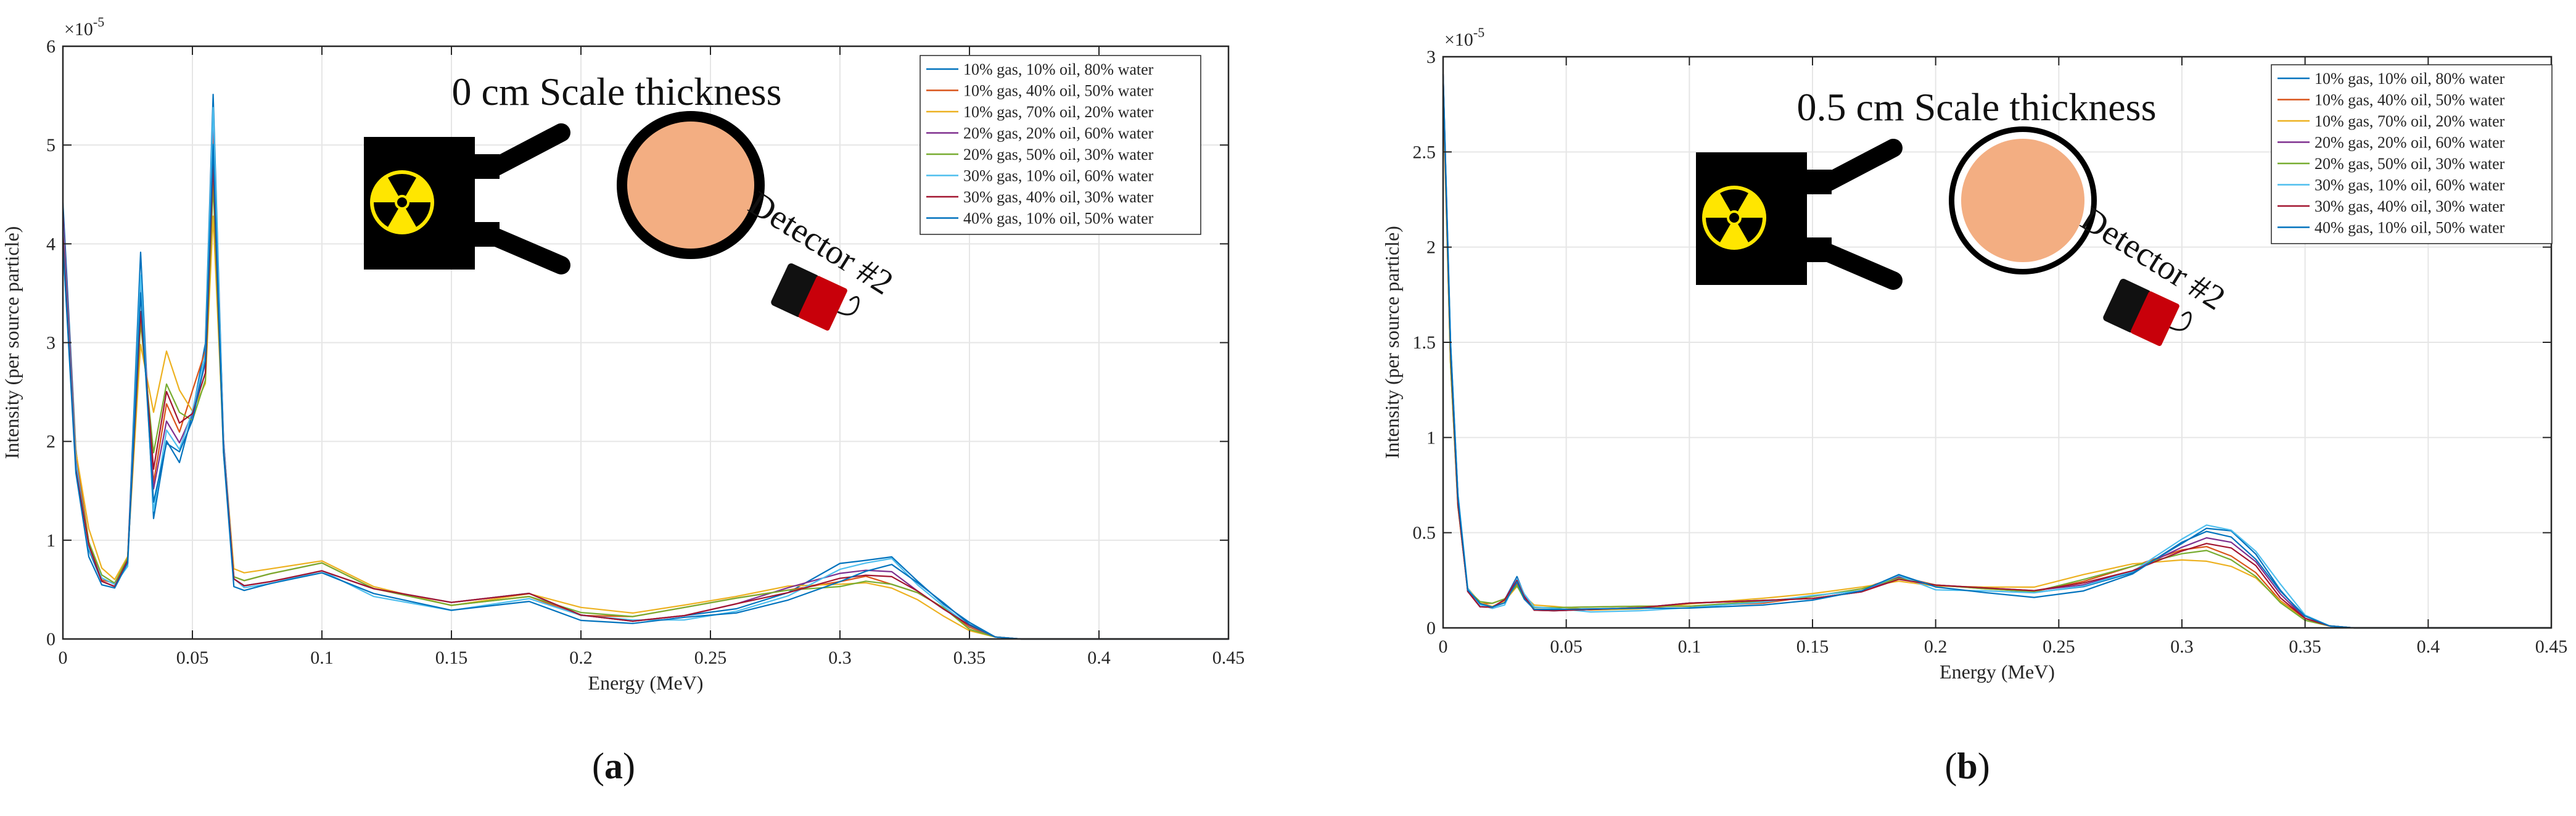  Describe the element at coordinates (1967, 766) in the screenshot. I see `panel-caption: (b)` at that location.